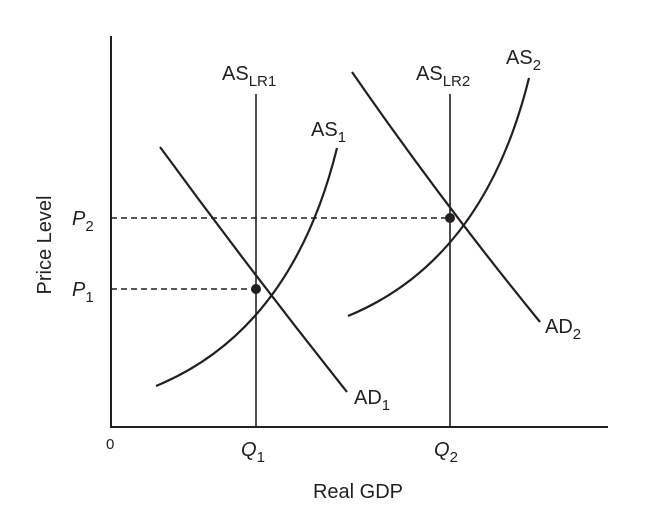  Describe the element at coordinates (446, 452) in the screenshot. I see `q2-label: Q2` at that location.